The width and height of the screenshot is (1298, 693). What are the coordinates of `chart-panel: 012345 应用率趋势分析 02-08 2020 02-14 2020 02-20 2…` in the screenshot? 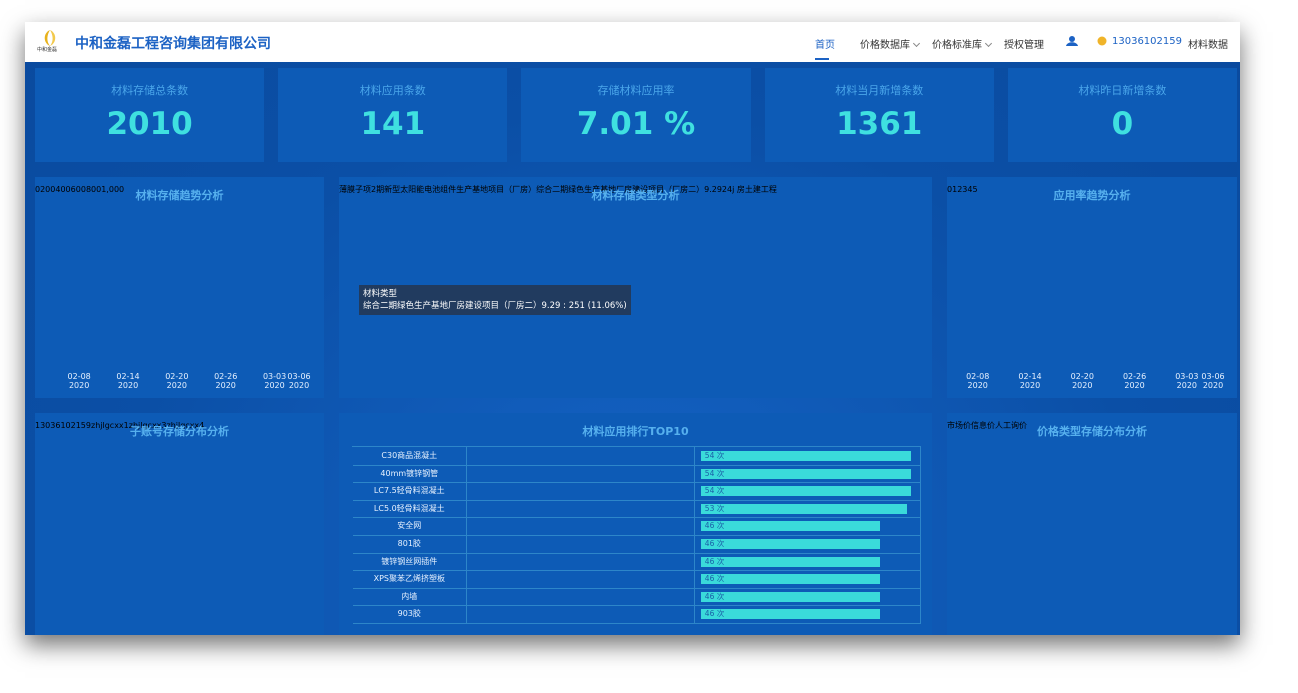 It's located at (1092, 287).